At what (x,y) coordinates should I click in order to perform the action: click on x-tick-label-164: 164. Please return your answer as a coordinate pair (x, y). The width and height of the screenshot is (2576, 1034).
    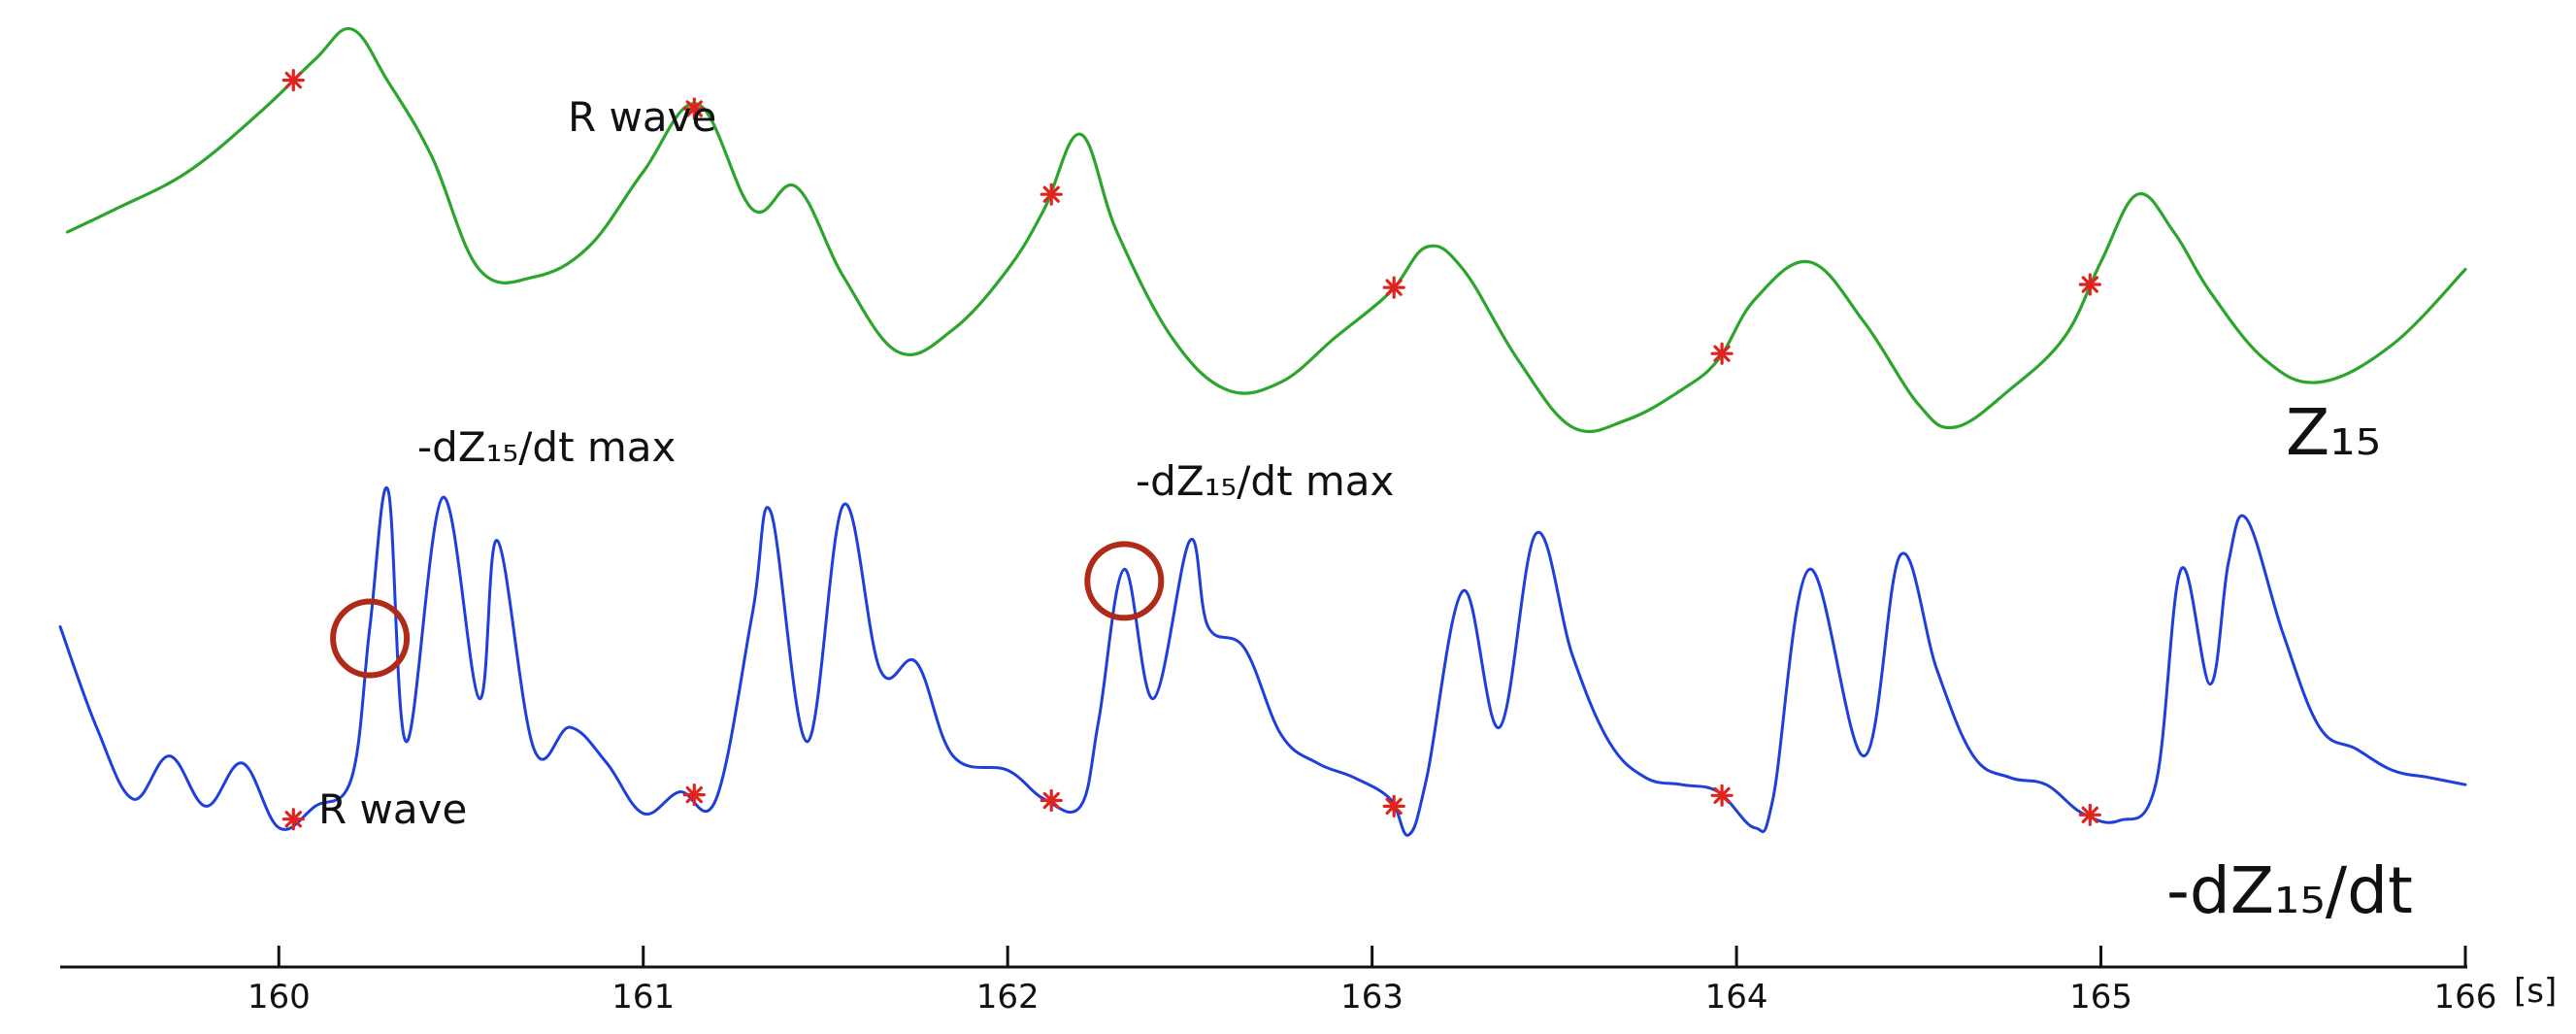
    Looking at the image, I should click on (1736, 997).